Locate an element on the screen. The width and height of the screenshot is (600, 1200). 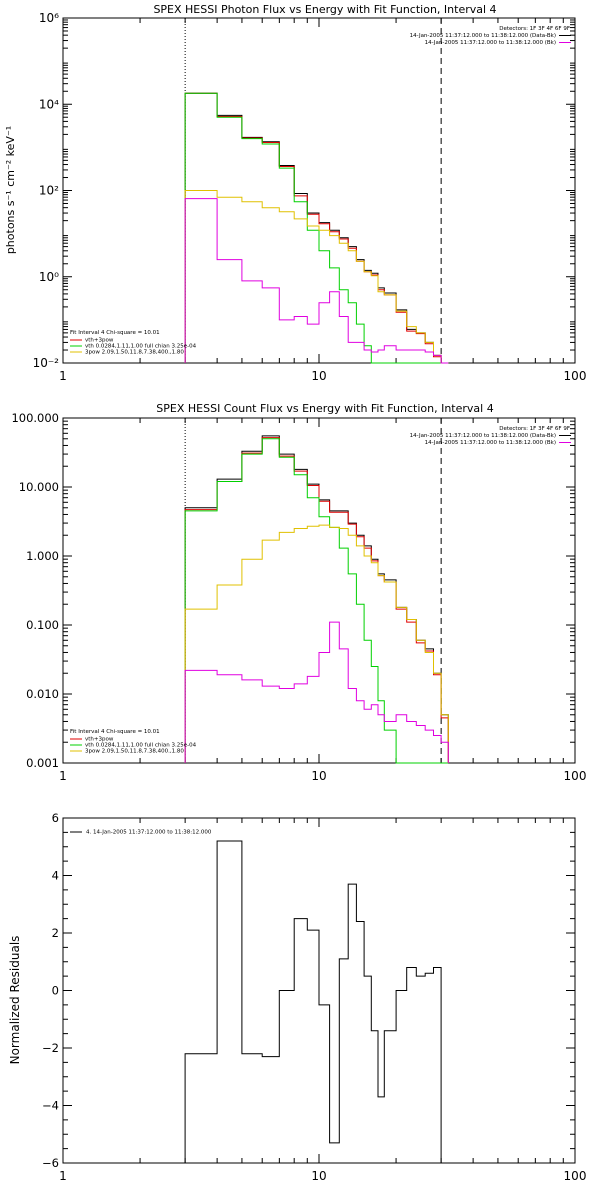
count-x-tick-label-2: 100 is located at coordinates (575, 776).